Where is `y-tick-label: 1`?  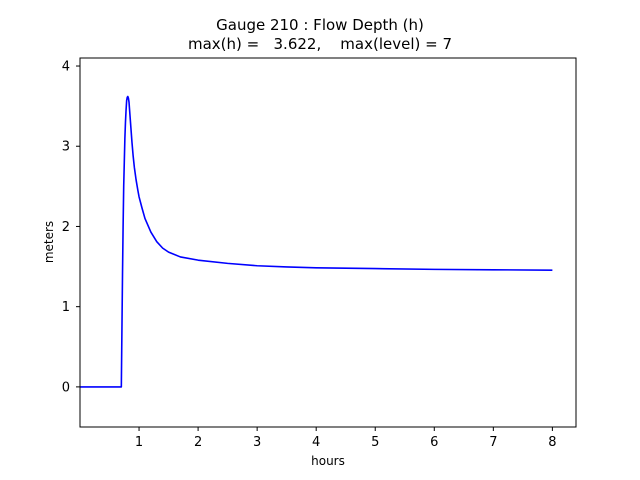 y-tick-label: 1 is located at coordinates (66, 307).